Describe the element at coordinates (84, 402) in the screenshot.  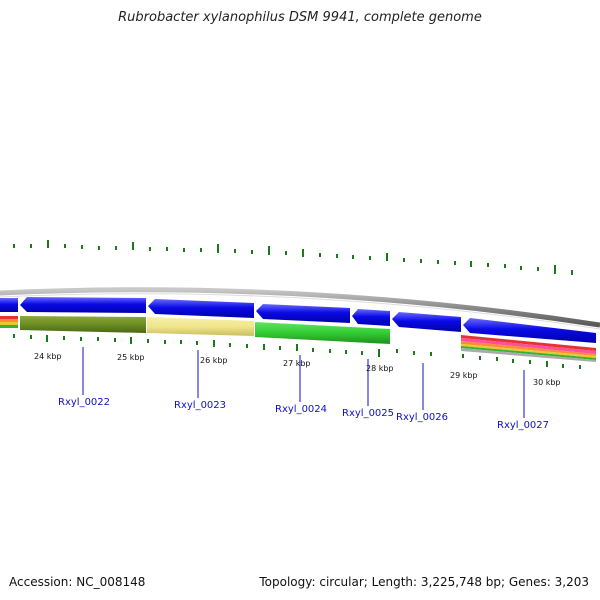
I see `gene-label-rxyl-0022: Rxyl_0022` at that location.